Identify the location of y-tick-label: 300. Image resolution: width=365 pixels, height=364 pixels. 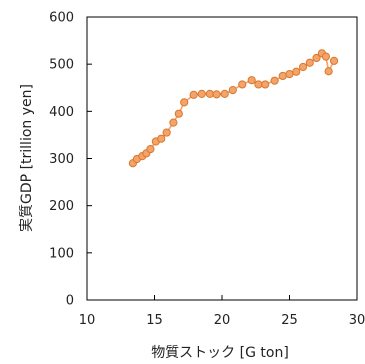
(61, 159).